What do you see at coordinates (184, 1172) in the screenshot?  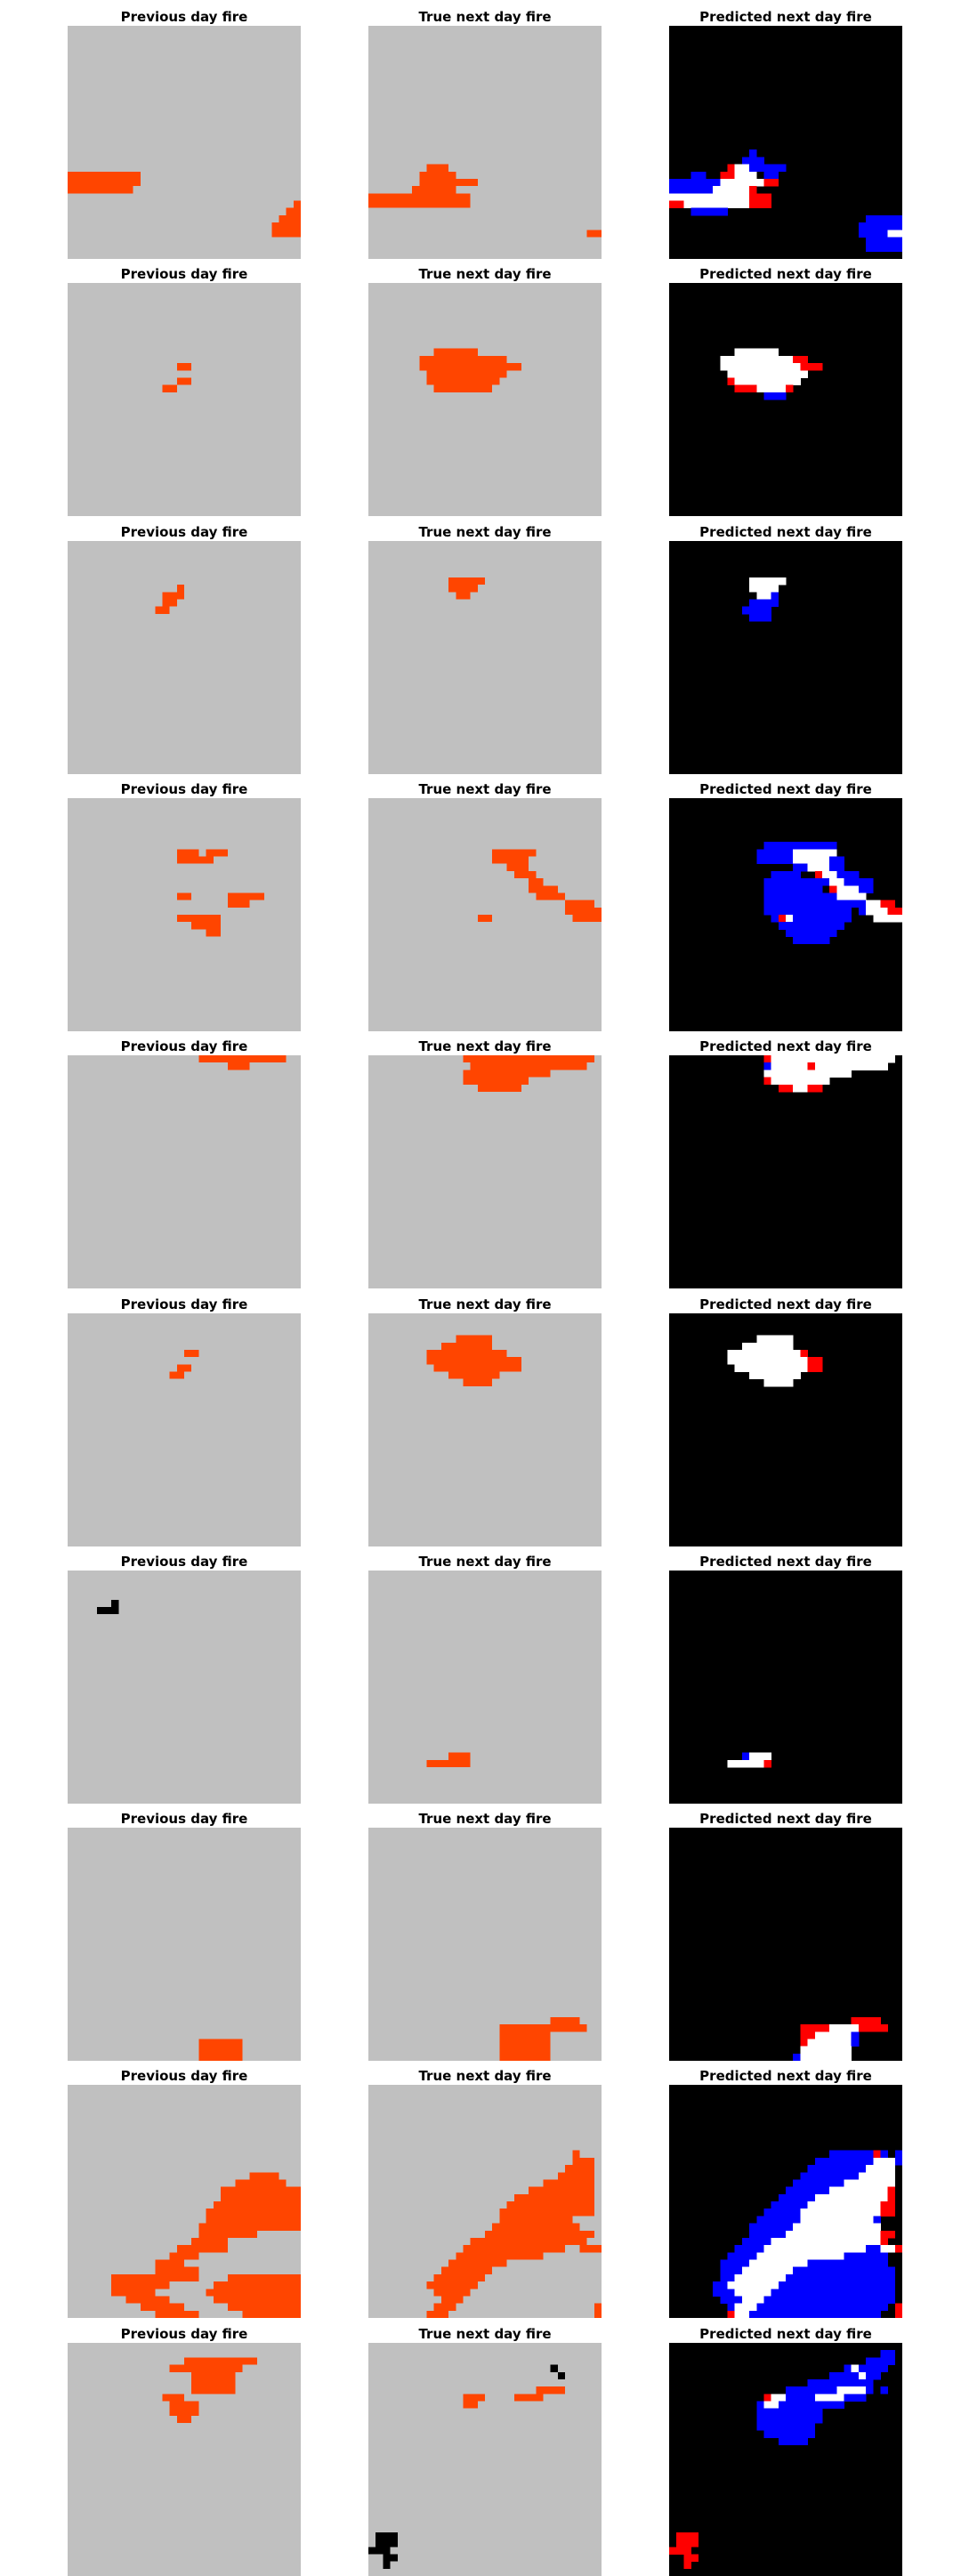 I see `panel-previous-day` at bounding box center [184, 1172].